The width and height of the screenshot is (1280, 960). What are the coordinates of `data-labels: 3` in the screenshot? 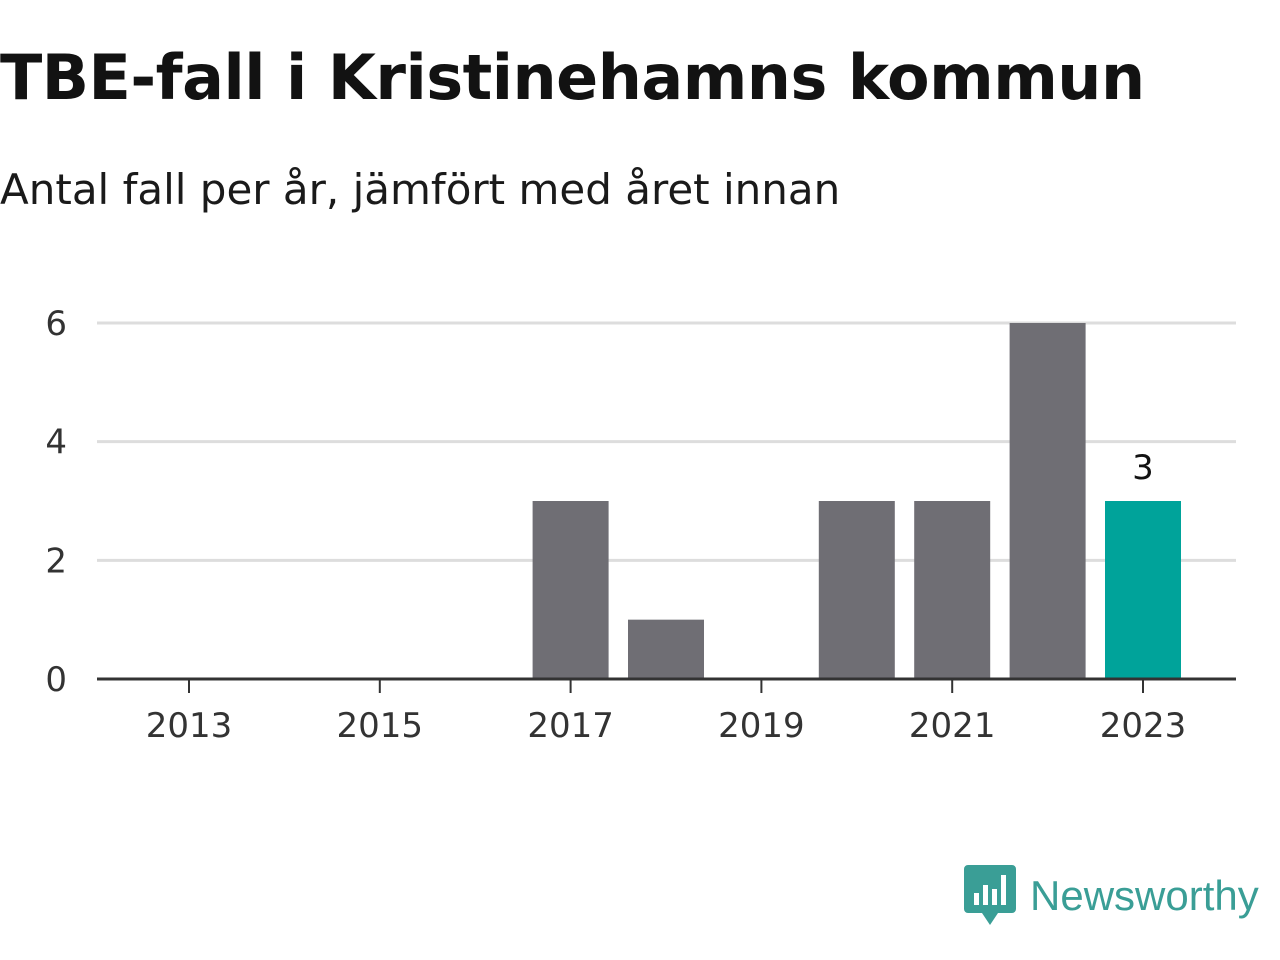 It's located at (1143, 468).